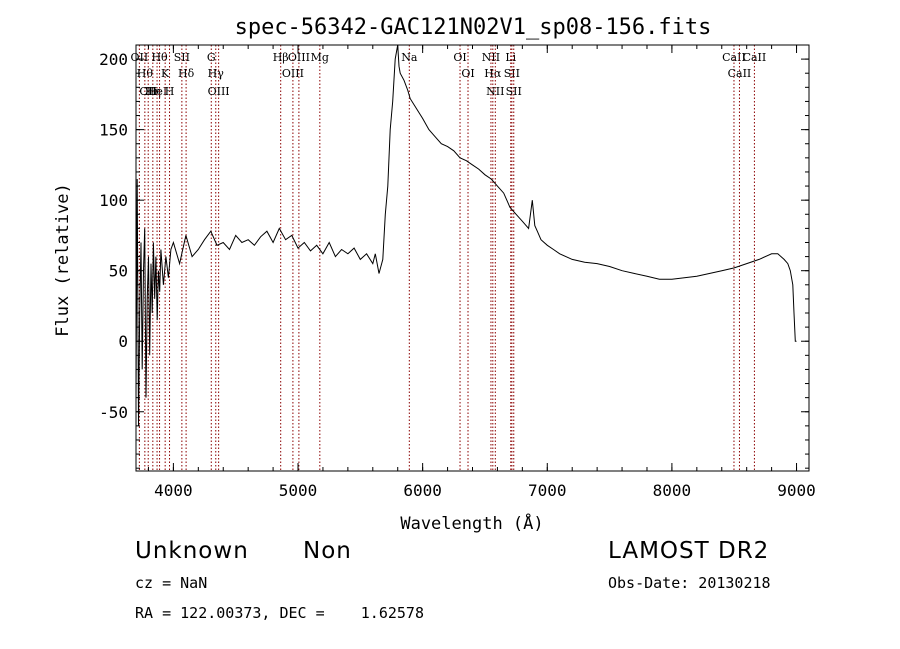 Image resolution: width=900 pixels, height=649 pixels. Describe the element at coordinates (796, 490) in the screenshot. I see `x-tick-label-5: 9000` at that location.